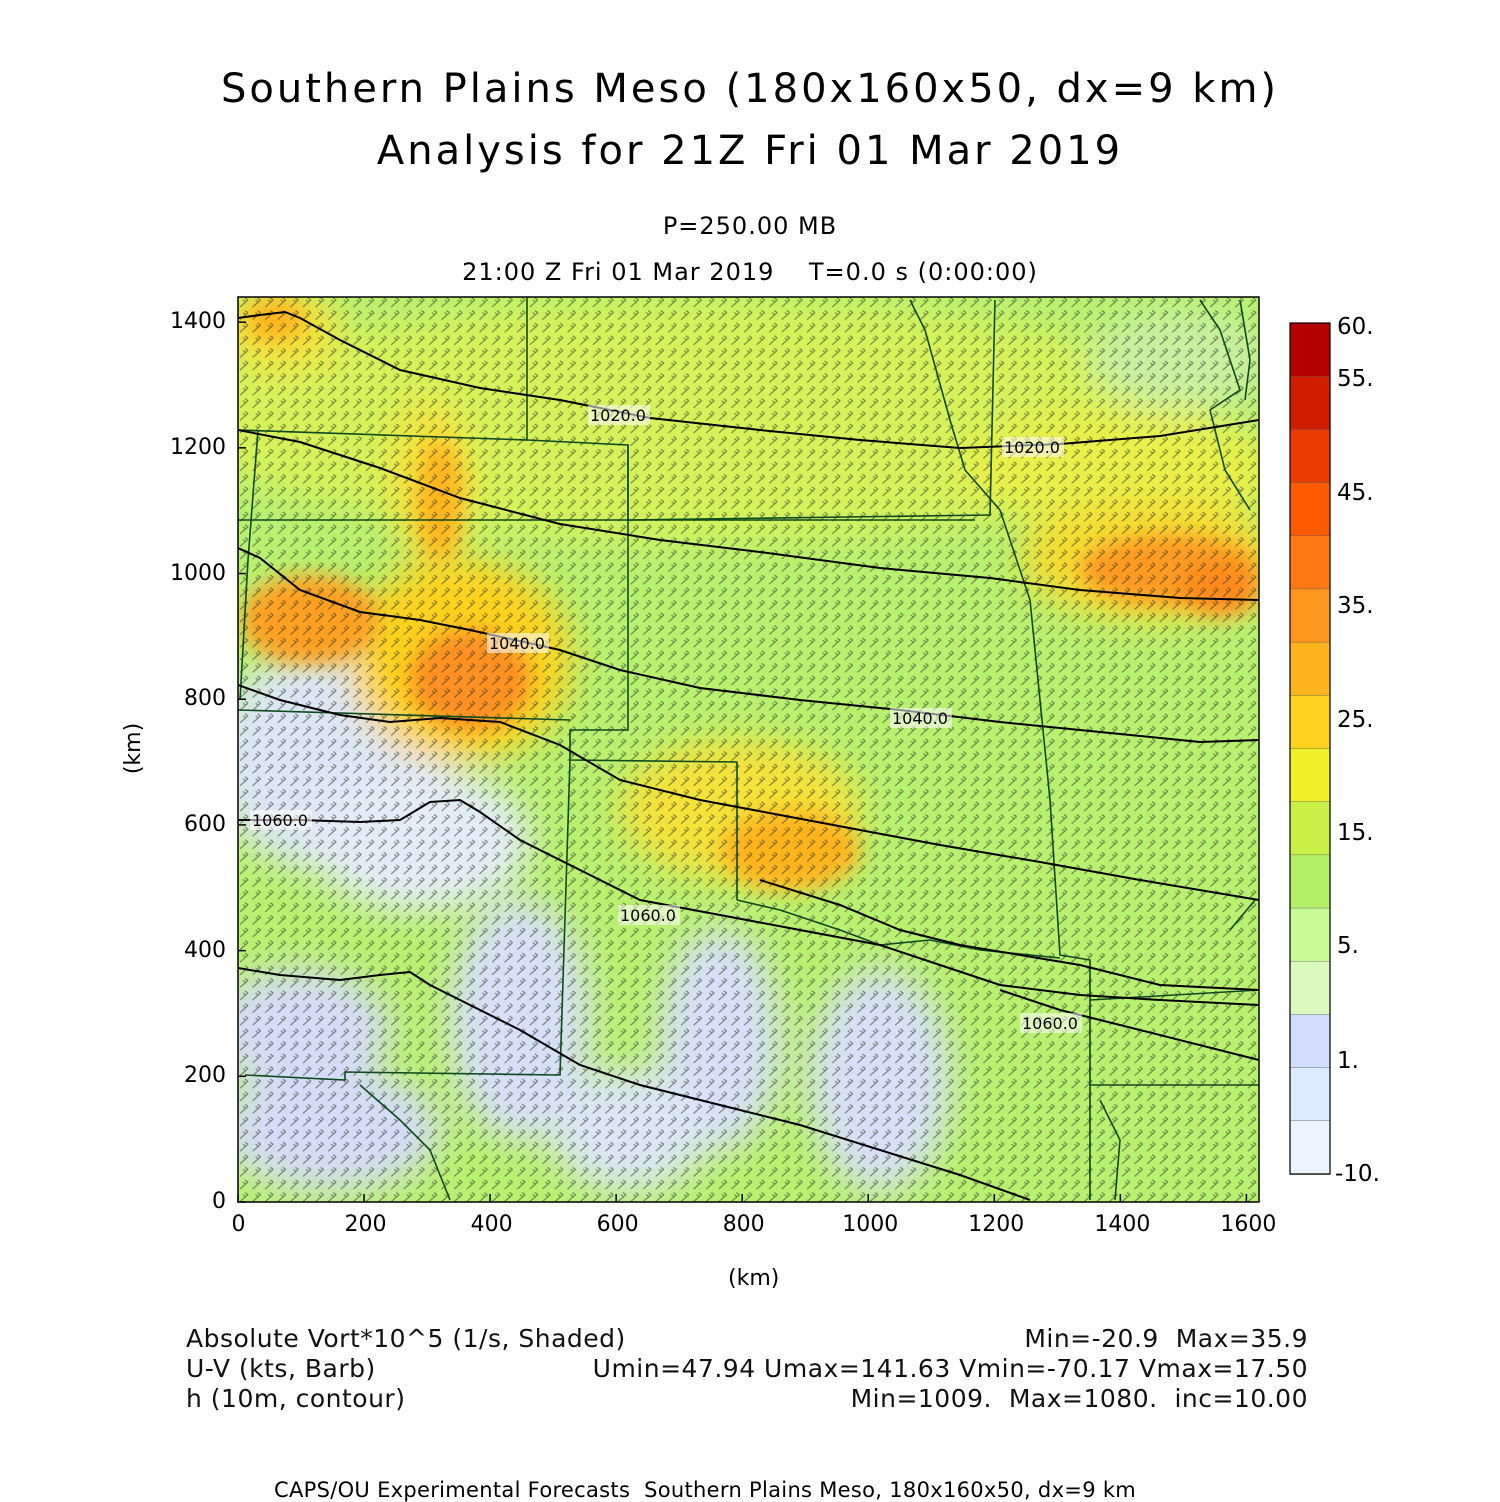 Image resolution: width=1500 pixels, height=1502 pixels. What do you see at coordinates (1079, 1398) in the screenshot?
I see `field3-stats: Min=1009. Max=1080. inc=10.00` at bounding box center [1079, 1398].